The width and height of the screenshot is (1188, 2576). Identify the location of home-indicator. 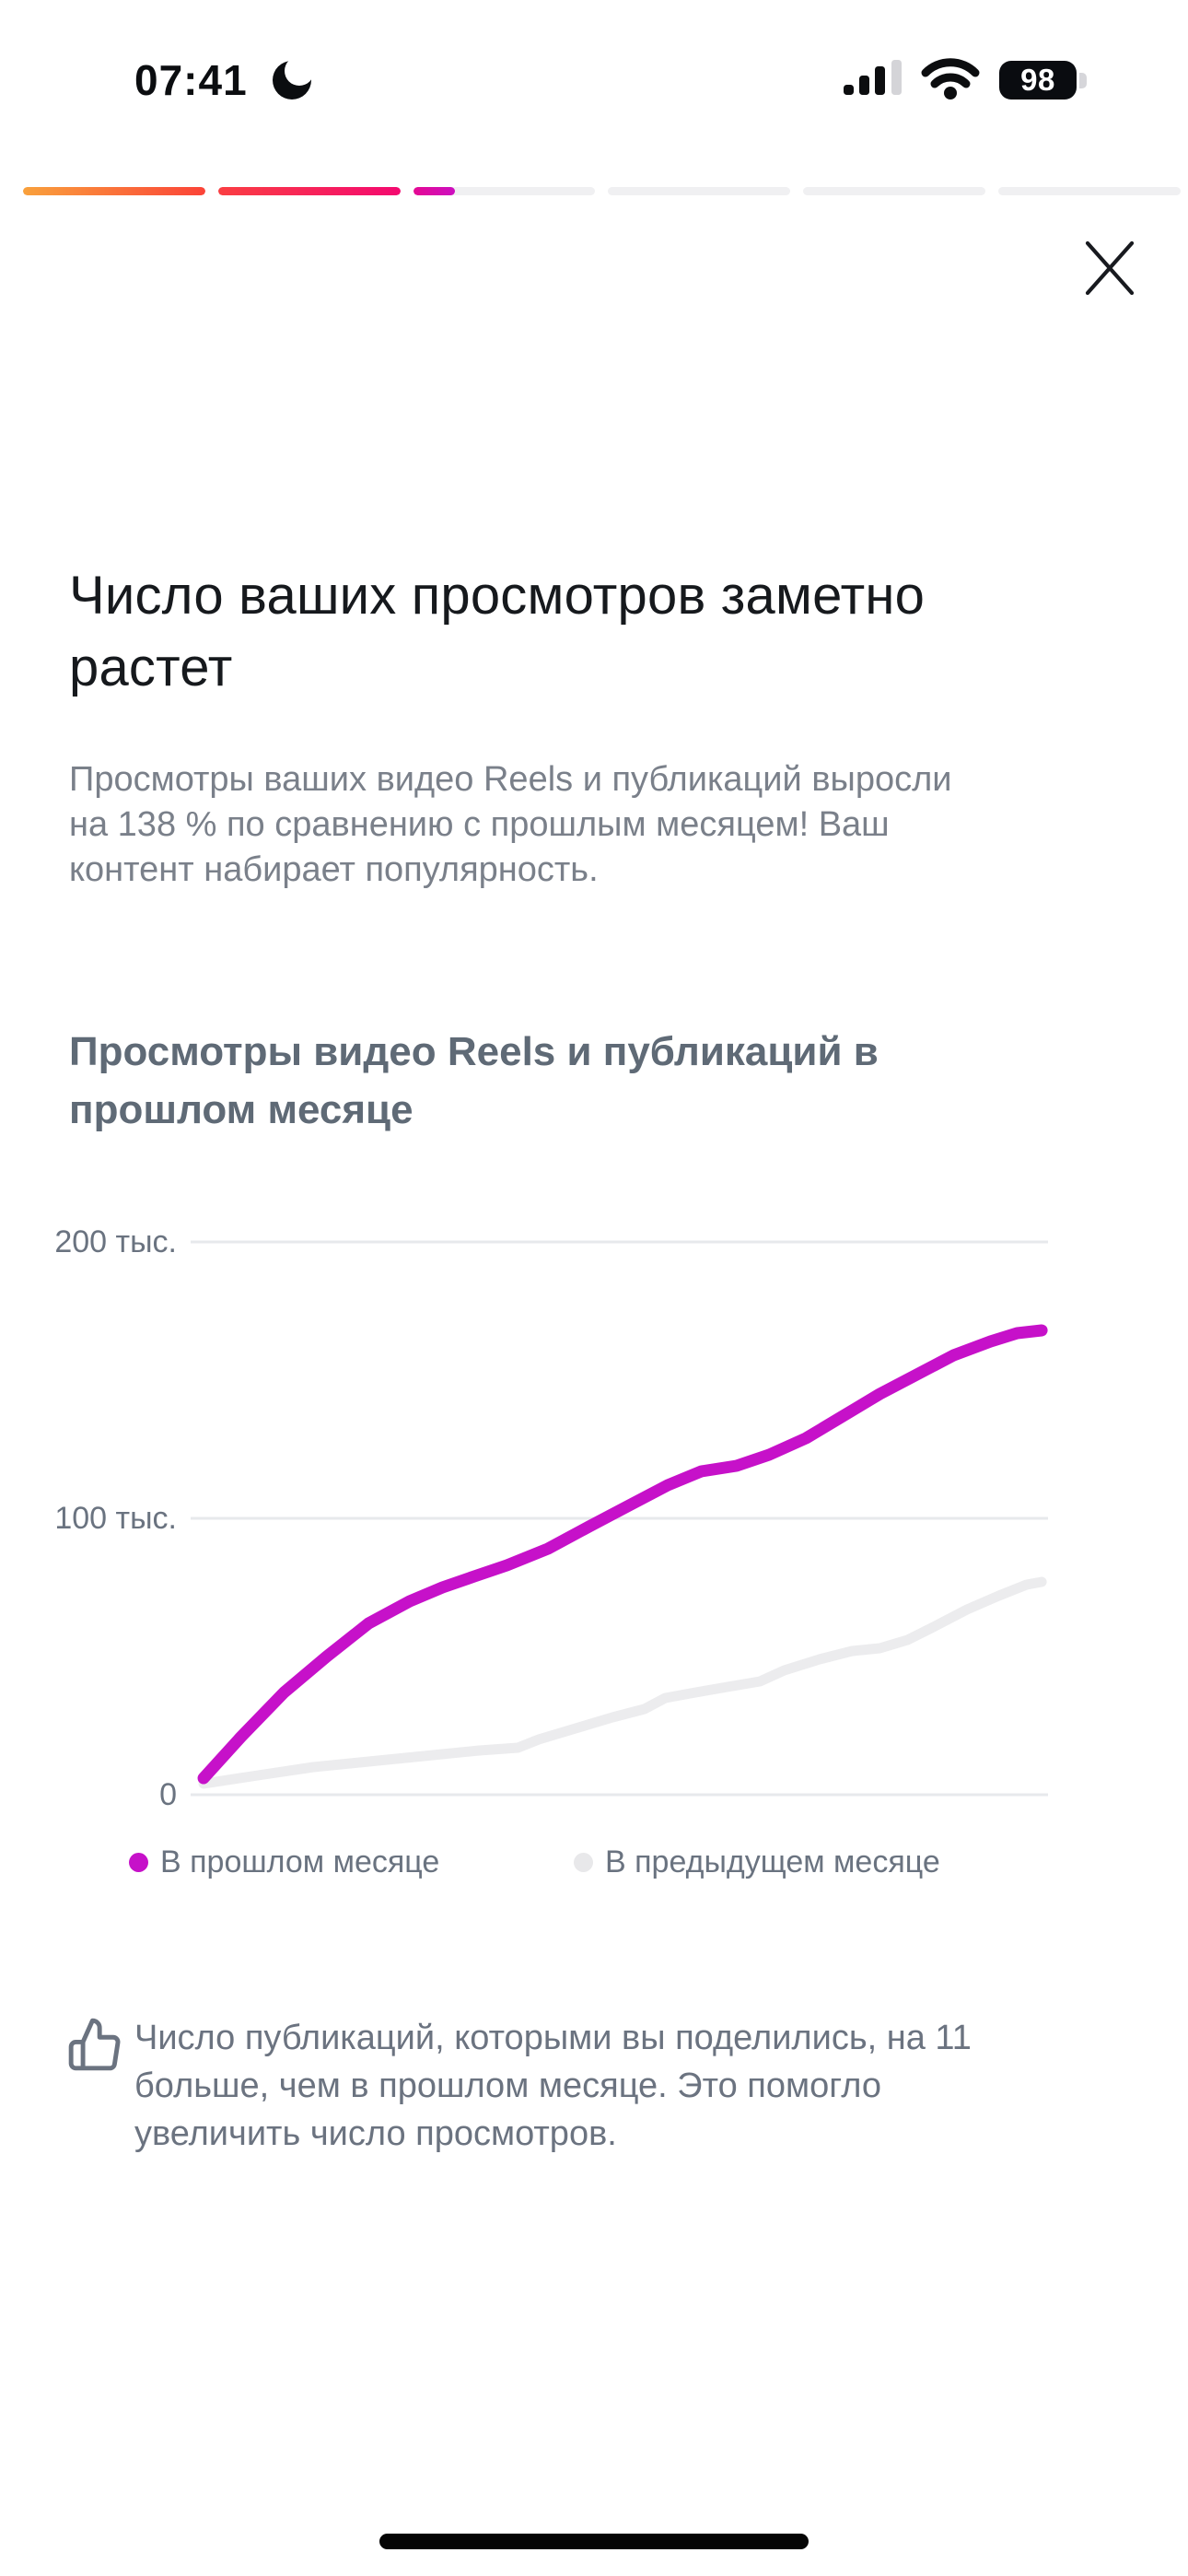
(594, 2541).